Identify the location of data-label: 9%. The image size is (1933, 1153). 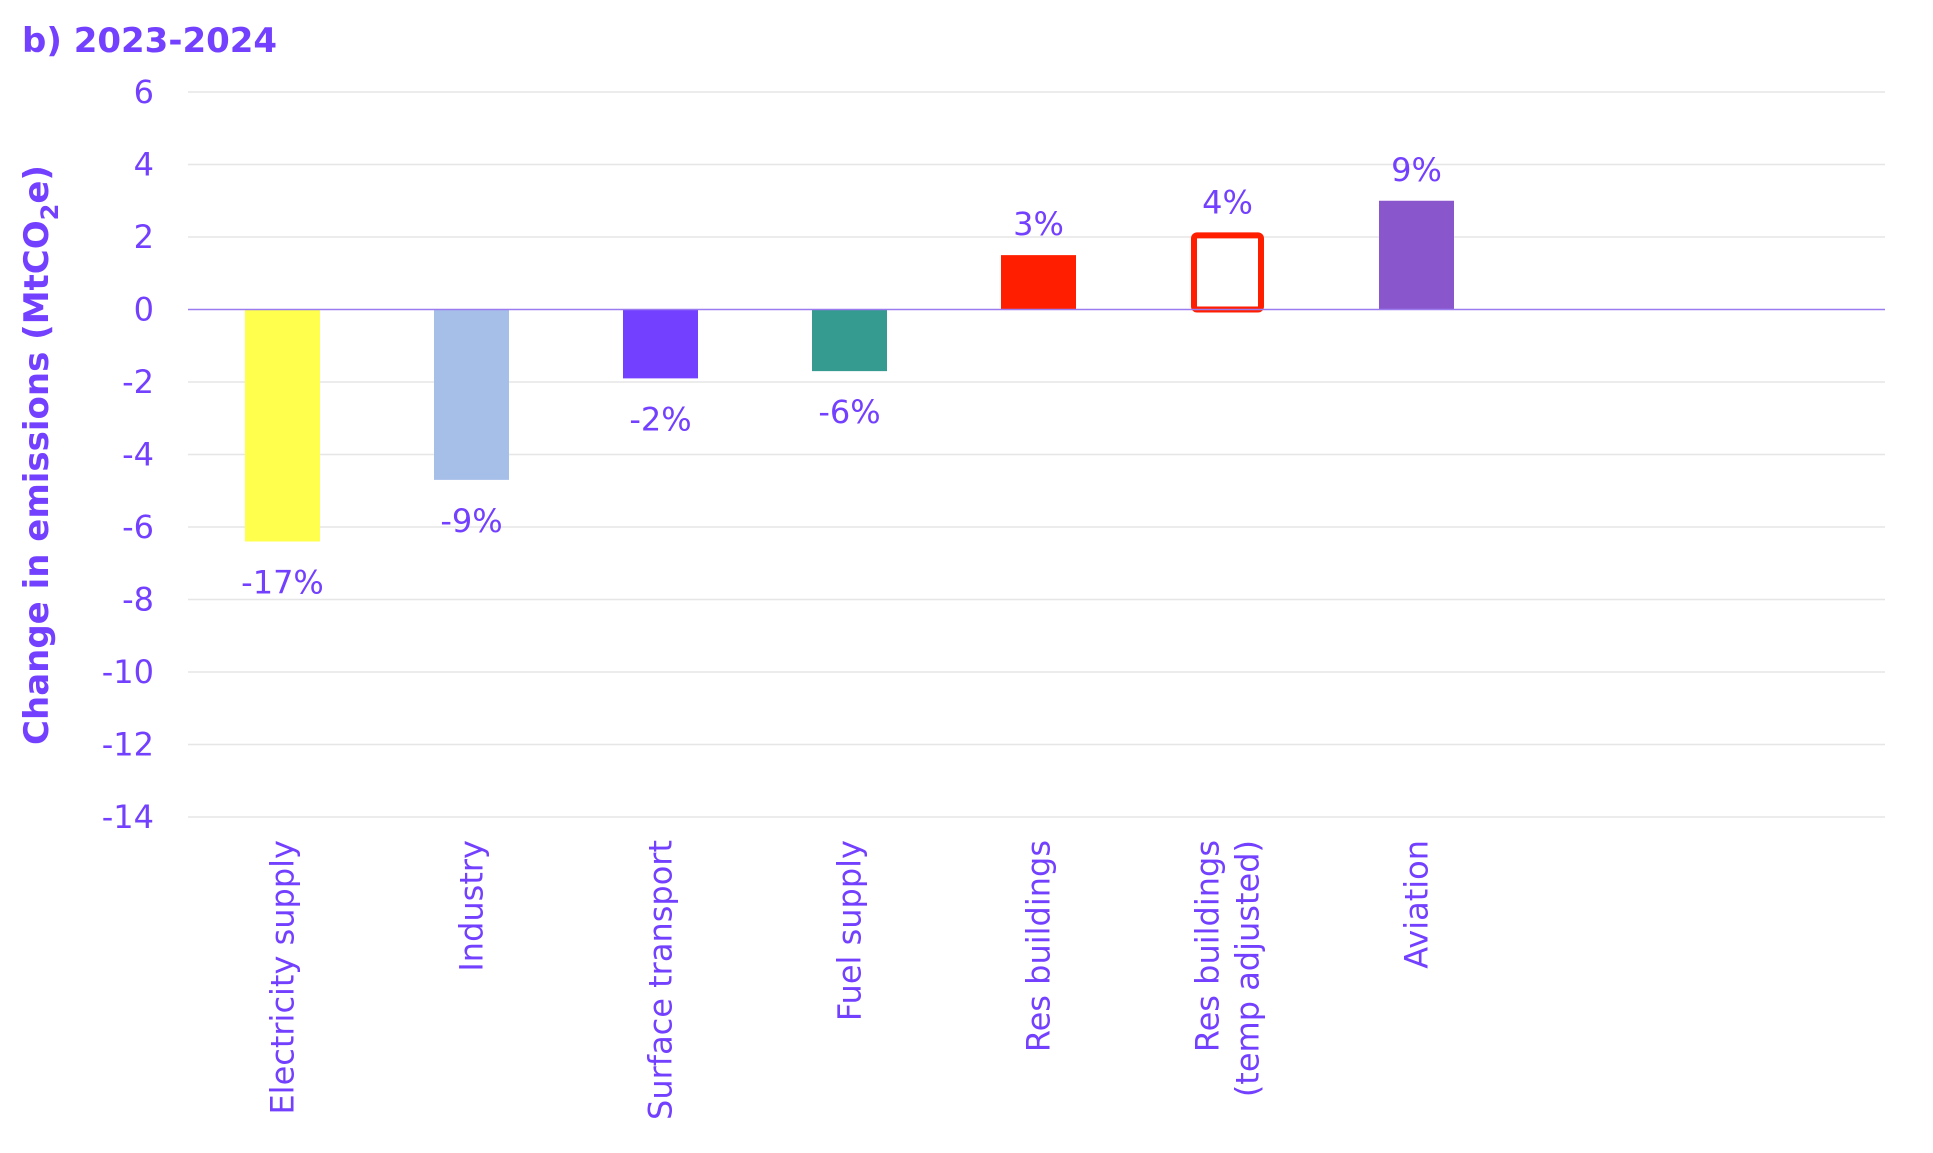
(1416, 170).